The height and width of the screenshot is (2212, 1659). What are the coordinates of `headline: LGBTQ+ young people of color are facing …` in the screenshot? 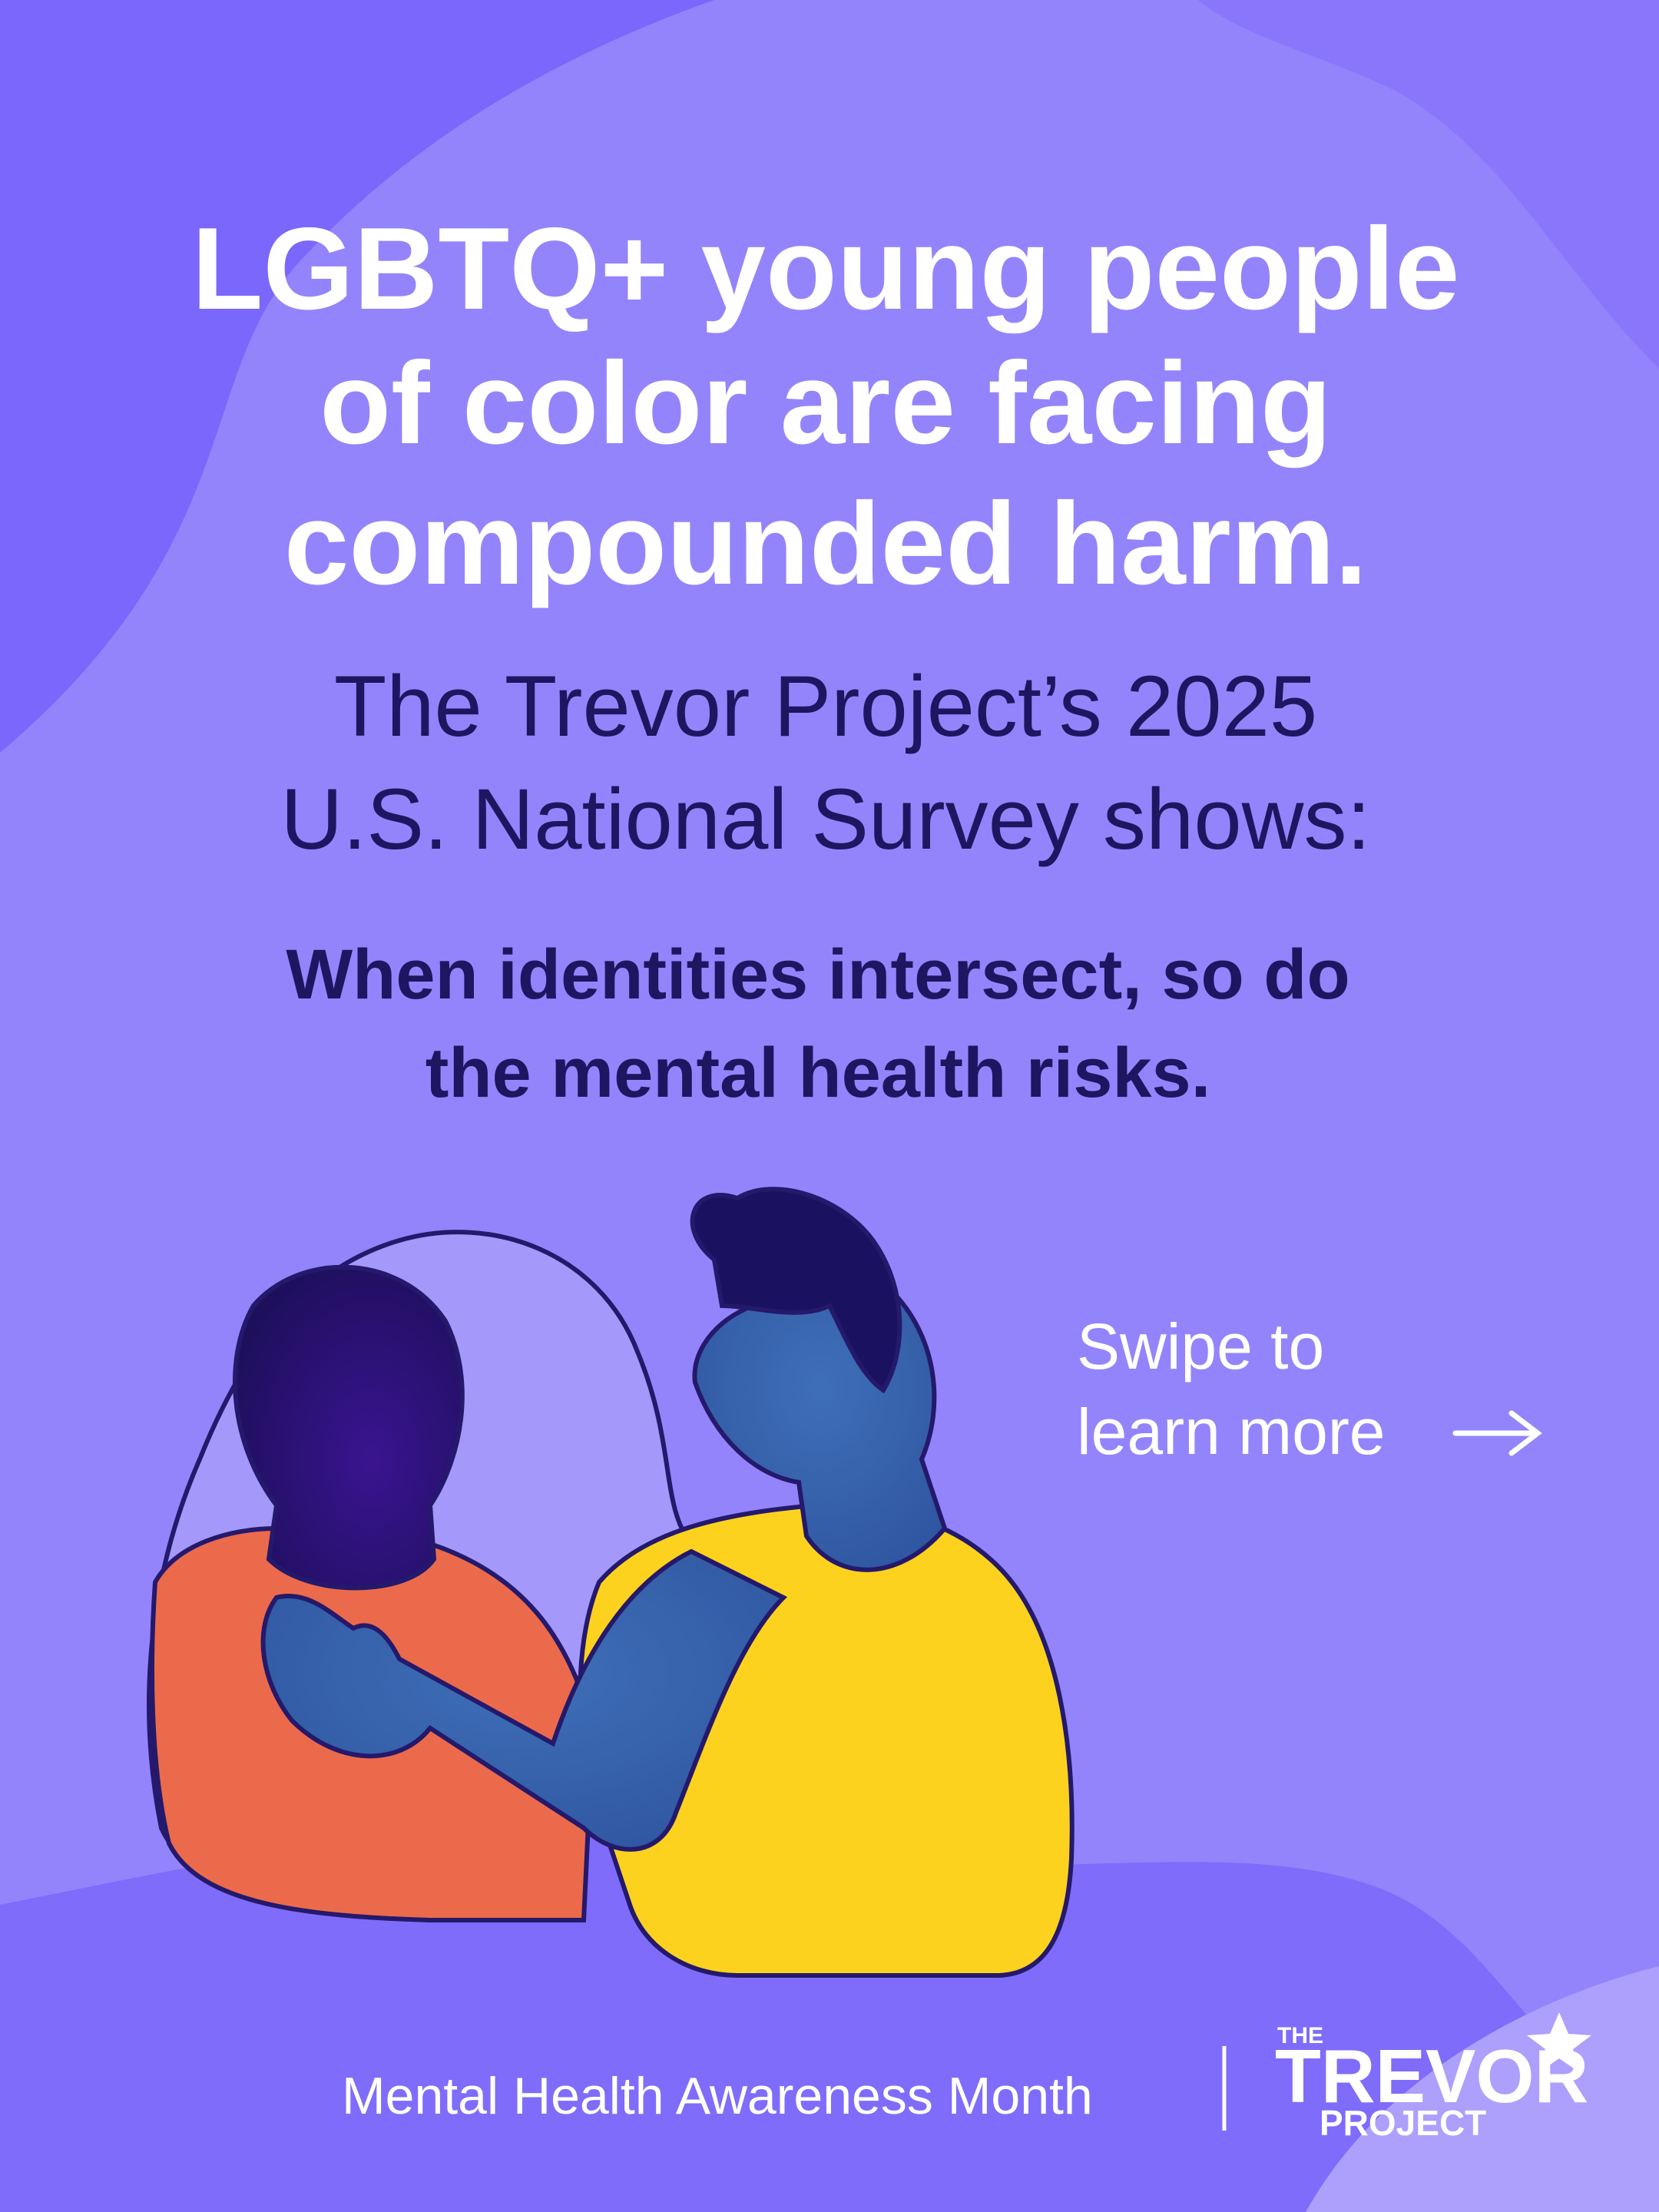 It's located at (826, 406).